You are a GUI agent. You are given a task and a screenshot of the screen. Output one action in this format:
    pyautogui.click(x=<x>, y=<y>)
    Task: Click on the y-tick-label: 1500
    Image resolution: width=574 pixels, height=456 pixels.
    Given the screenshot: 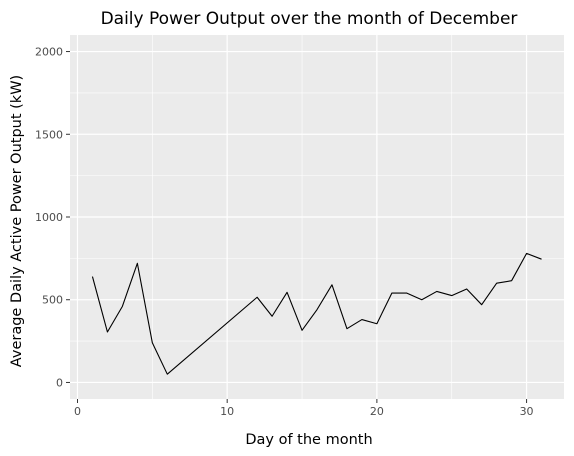 What is the action you would take?
    pyautogui.click(x=49, y=134)
    